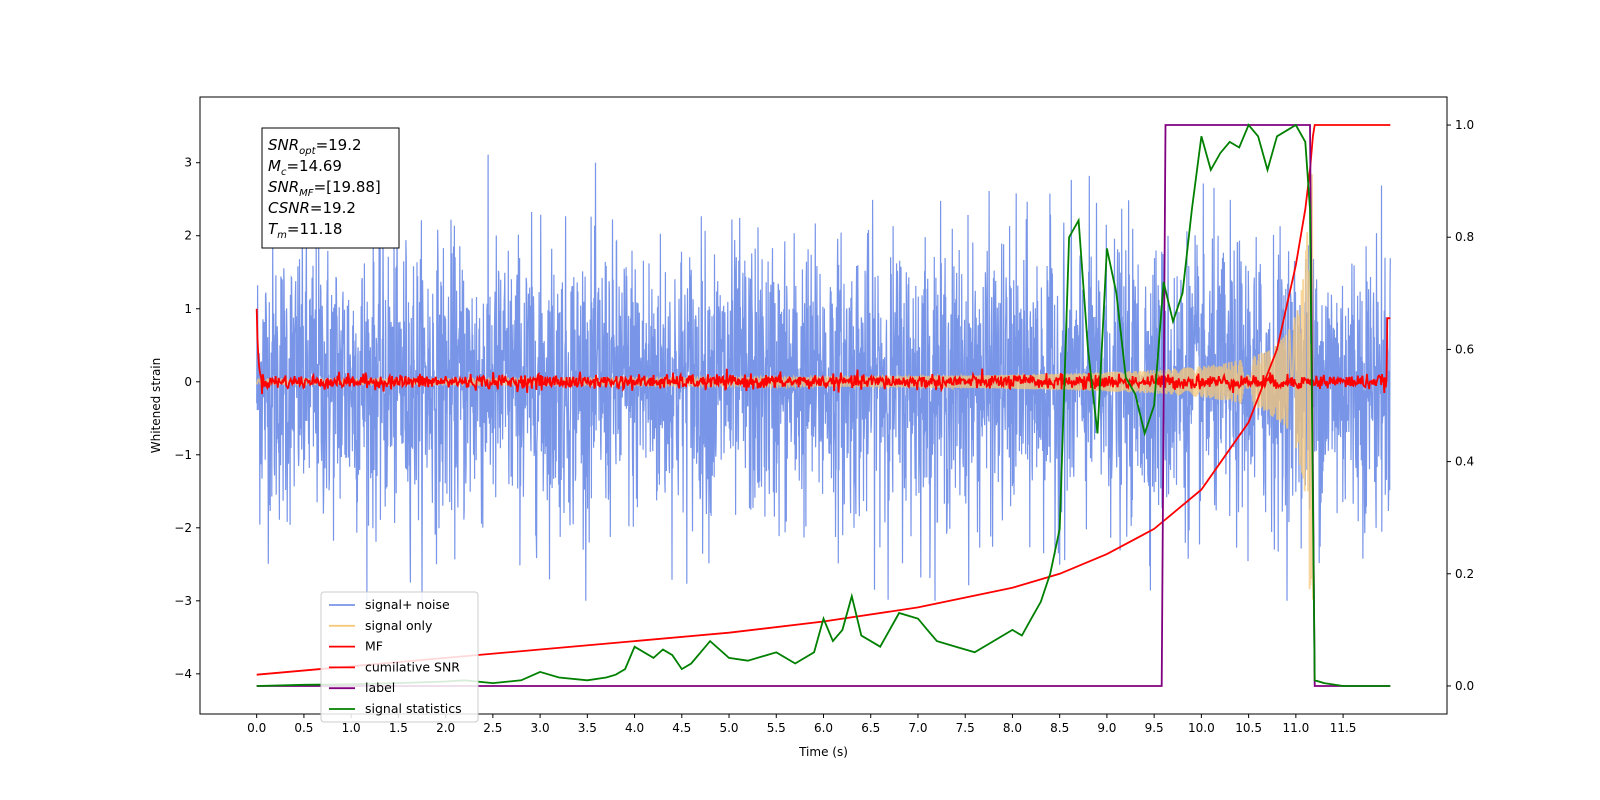  What do you see at coordinates (324, 188) in the screenshot?
I see `annotation-line: SNRMF=[19.88]` at bounding box center [324, 188].